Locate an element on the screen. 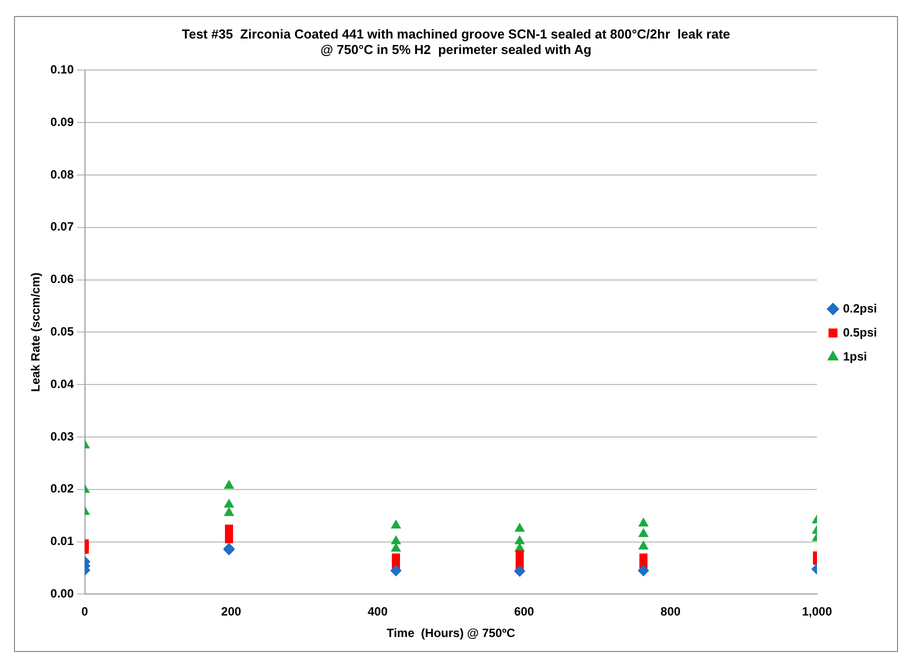  x-tick-label: 1,000 is located at coordinates (817, 611).